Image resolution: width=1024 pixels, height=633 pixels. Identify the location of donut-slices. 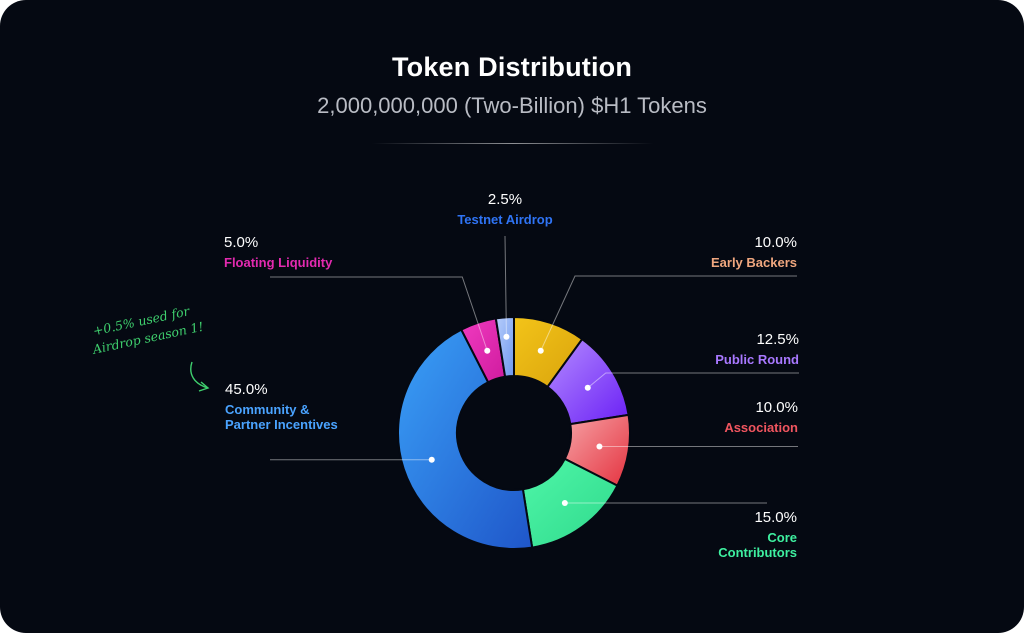
(514, 432).